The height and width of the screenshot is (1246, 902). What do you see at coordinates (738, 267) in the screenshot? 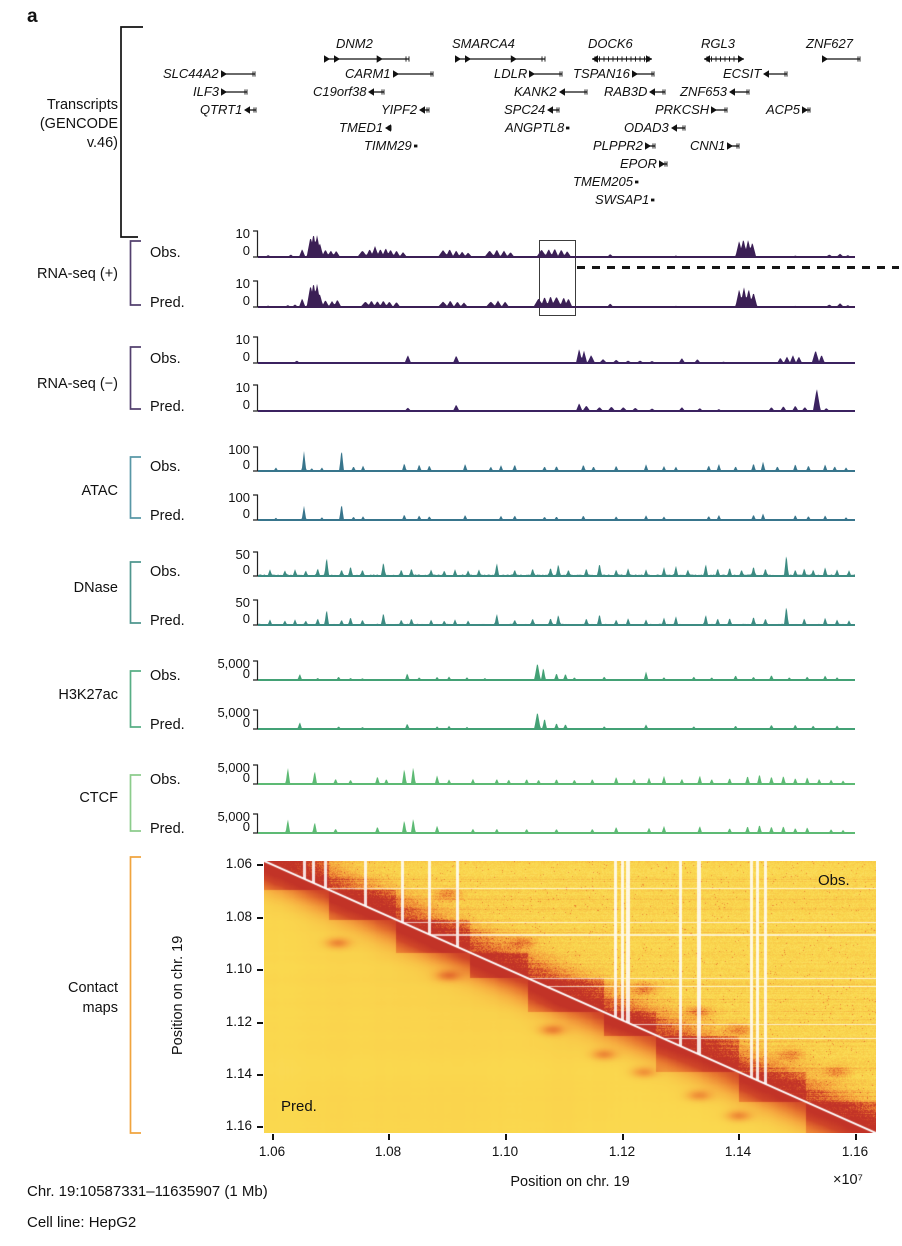
I see `zoom-callout-dashed-line` at bounding box center [738, 267].